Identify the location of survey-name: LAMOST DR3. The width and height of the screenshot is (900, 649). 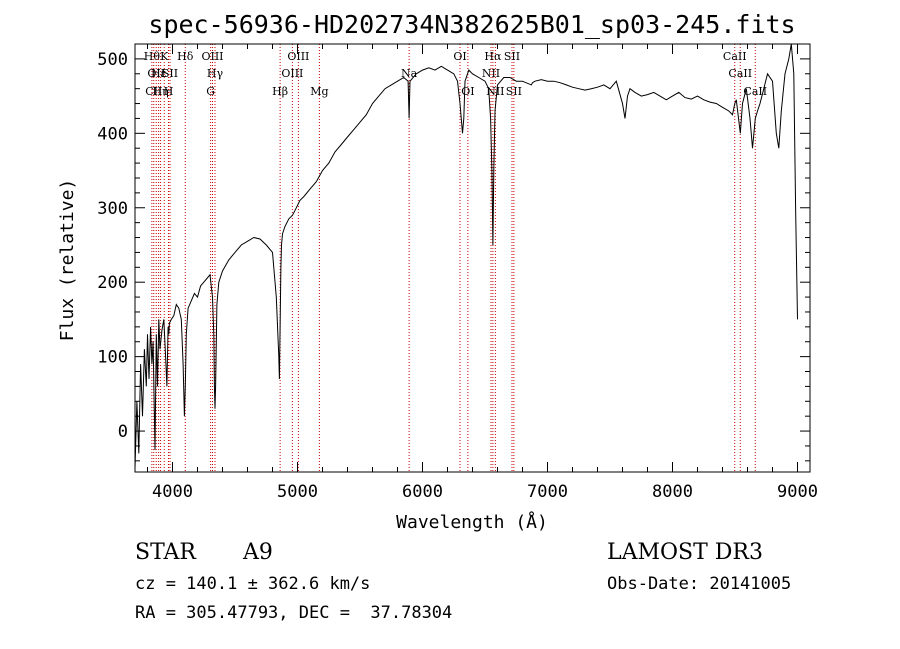
(685, 552).